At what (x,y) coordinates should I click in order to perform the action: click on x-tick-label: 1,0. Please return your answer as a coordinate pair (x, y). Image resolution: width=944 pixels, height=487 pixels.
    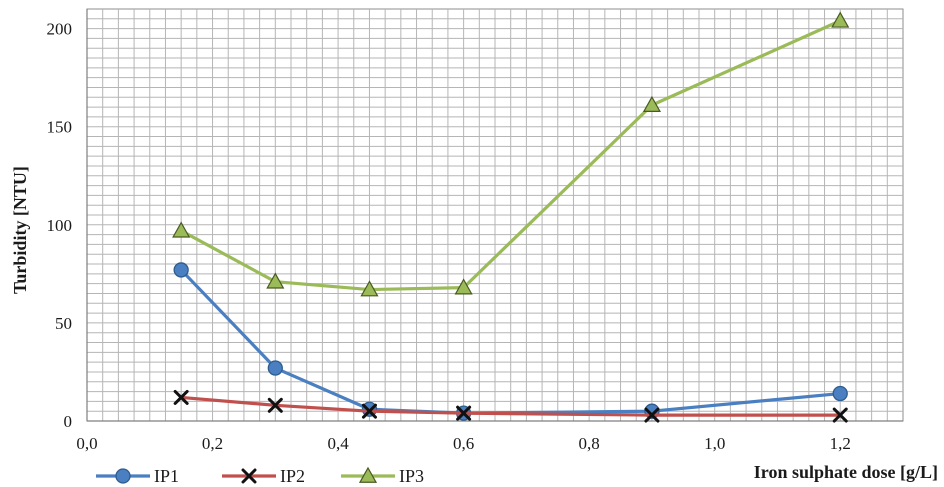
    Looking at the image, I should click on (714, 443).